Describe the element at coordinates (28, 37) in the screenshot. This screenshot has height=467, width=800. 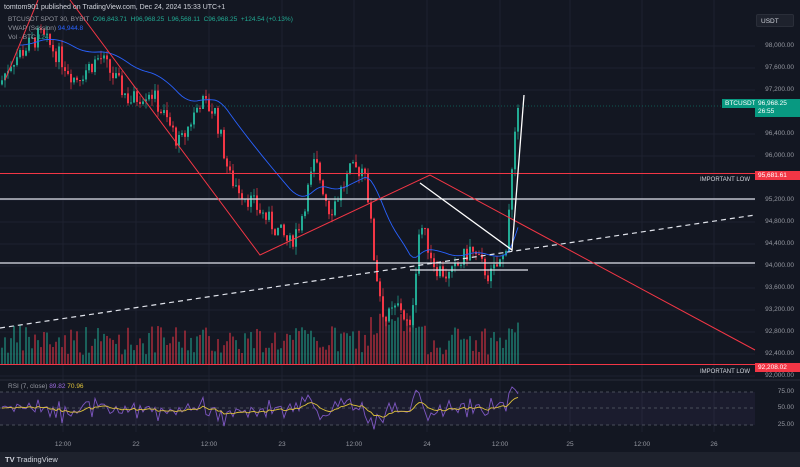
I see `volume-legend: Vol · BTC 124` at that location.